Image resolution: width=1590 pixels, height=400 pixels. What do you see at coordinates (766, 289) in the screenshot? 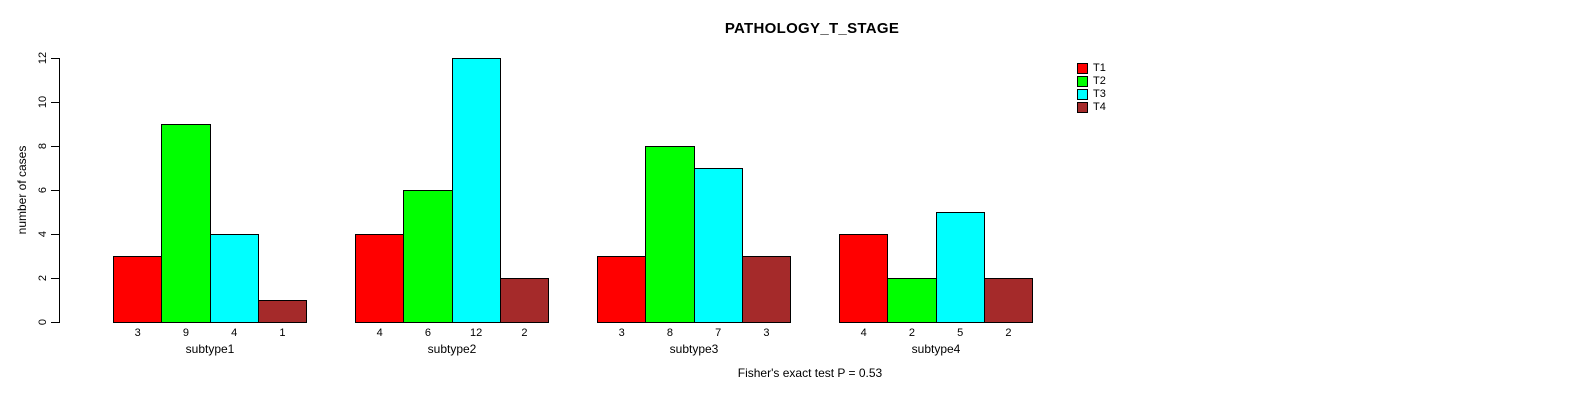
I see `bar-t4-subtype3` at bounding box center [766, 289].